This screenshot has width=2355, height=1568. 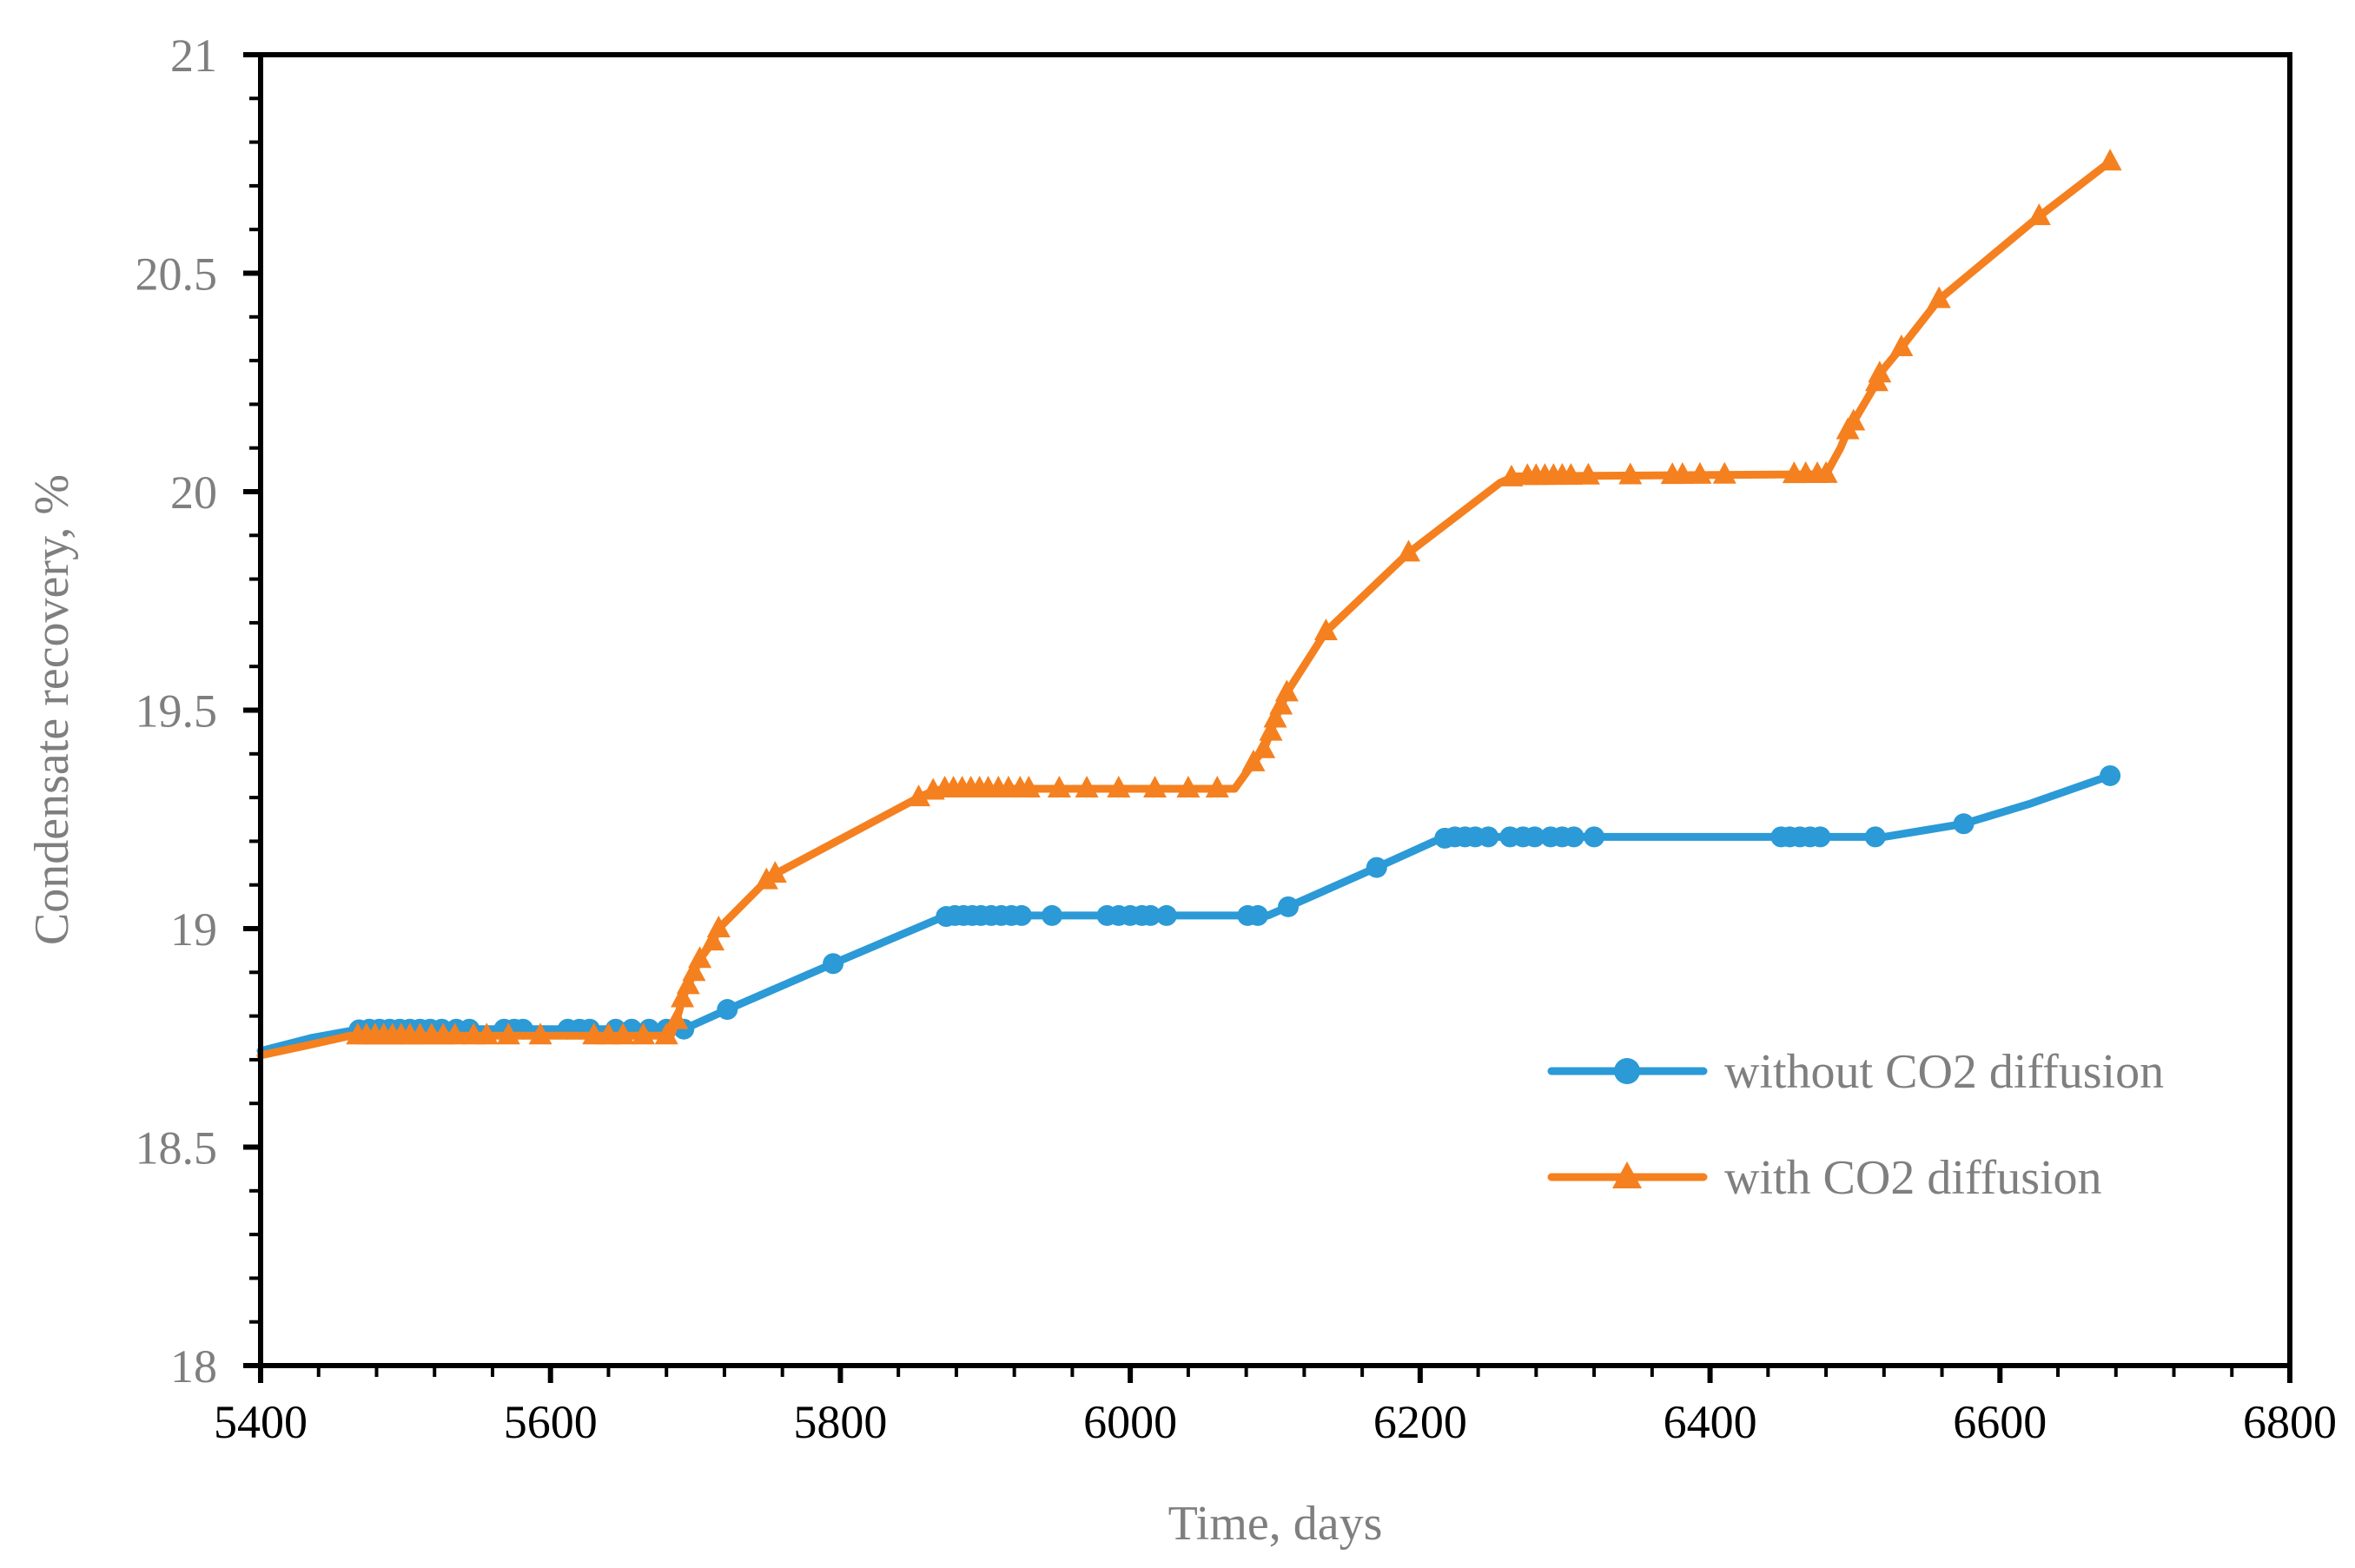 I want to click on x-tick-label: 6200, so click(x=1420, y=1422).